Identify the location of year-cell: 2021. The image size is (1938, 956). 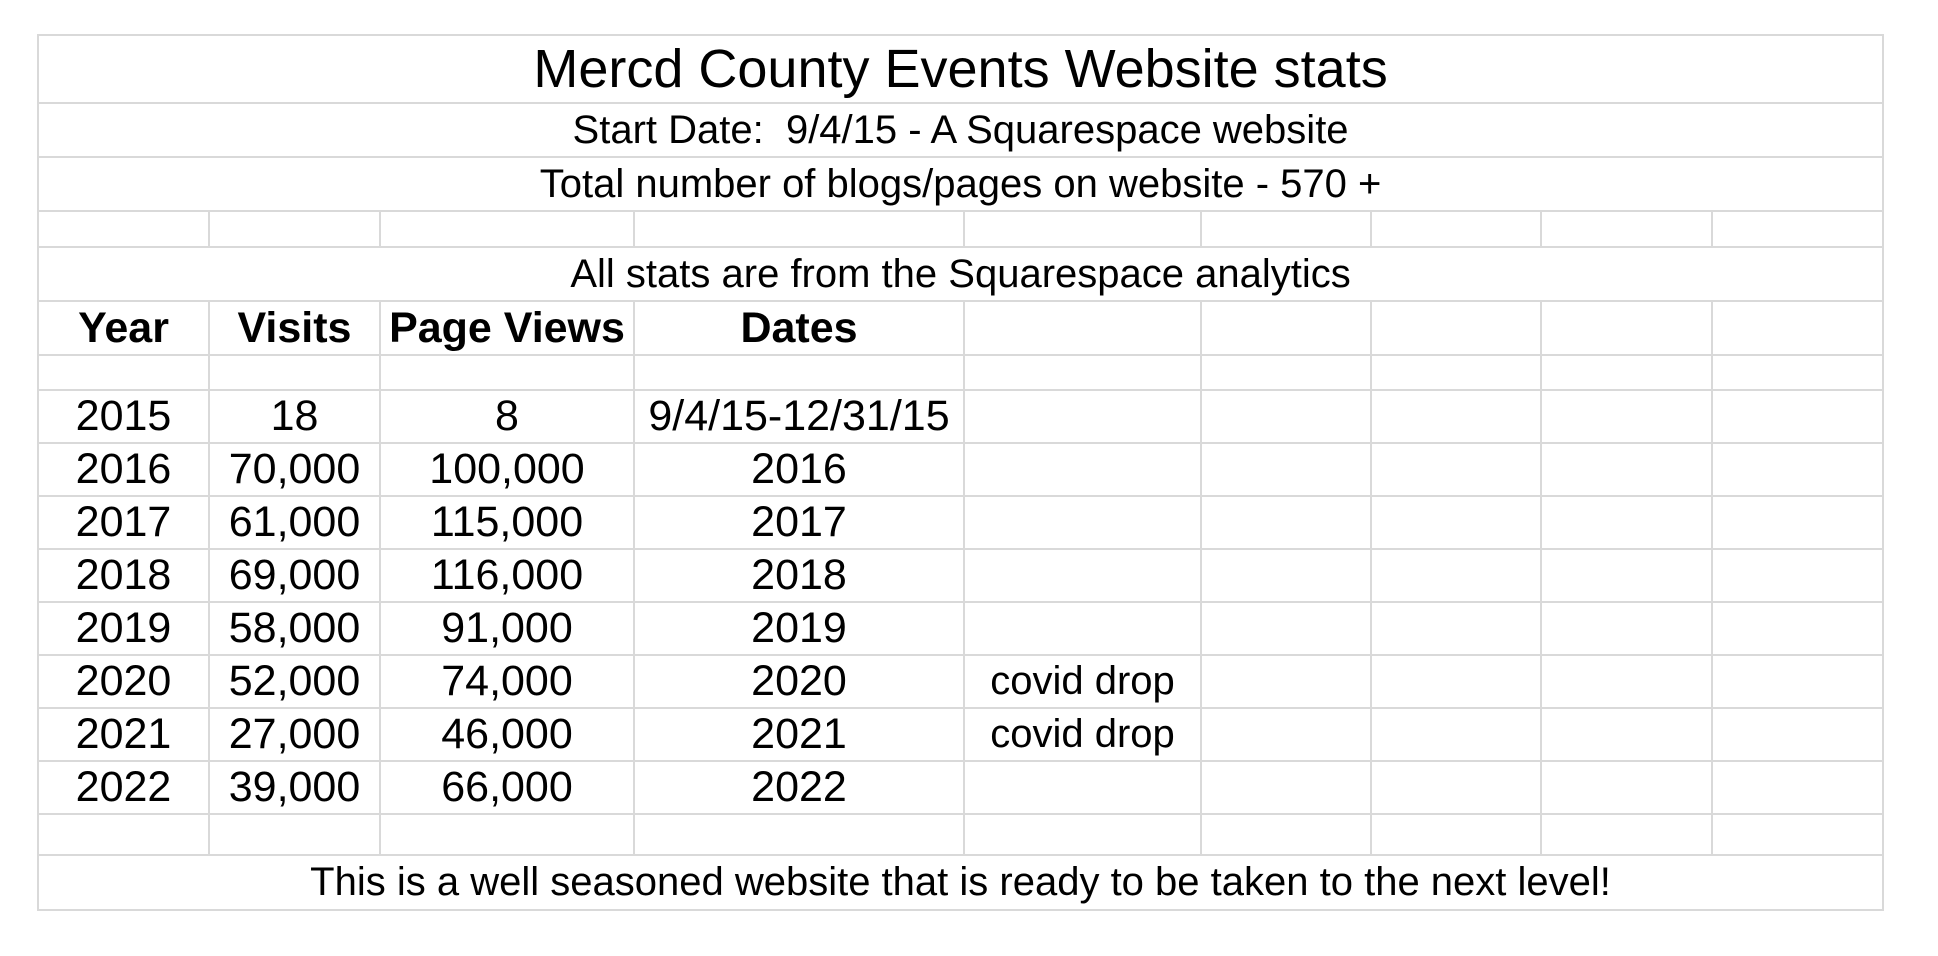
(123, 734).